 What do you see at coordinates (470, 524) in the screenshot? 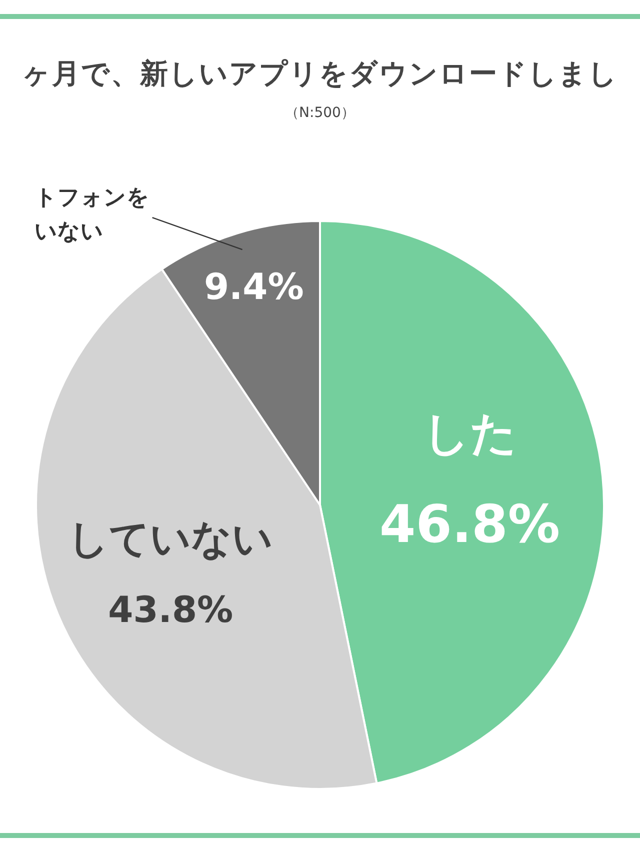
I see `data-label: 46.8%` at bounding box center [470, 524].